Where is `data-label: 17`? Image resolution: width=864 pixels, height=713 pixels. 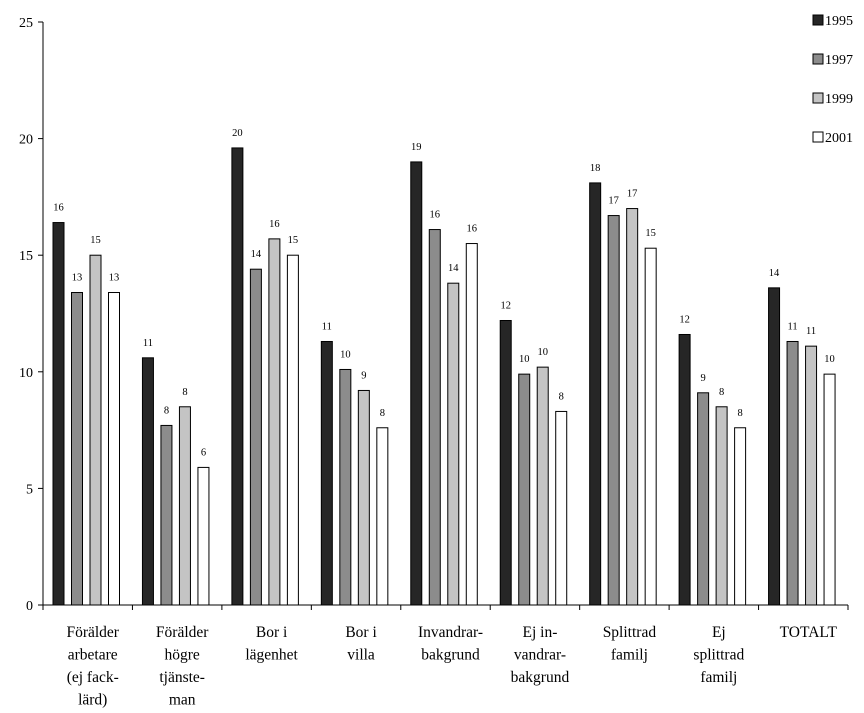
data-label: 17 is located at coordinates (613, 201).